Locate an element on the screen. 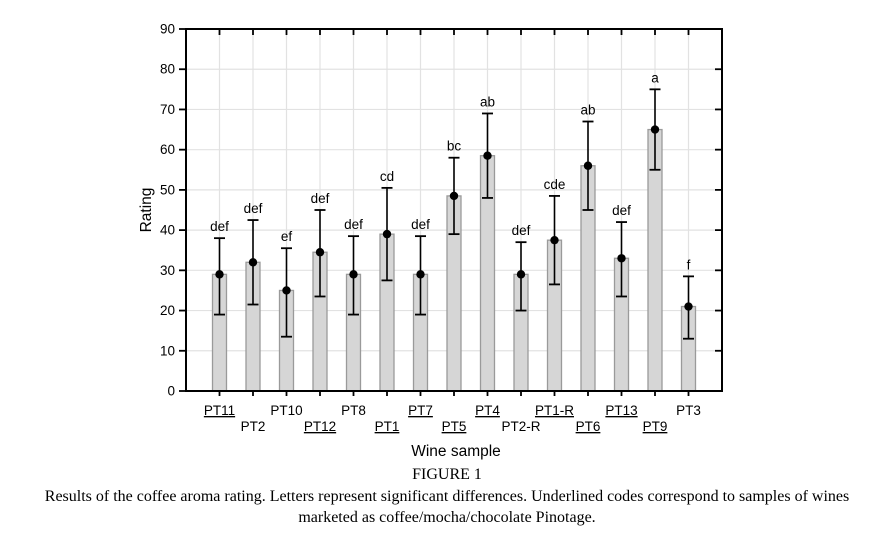 Image resolution: width=894 pixels, height=541 pixels. x-tick-label-PT13: PT13 is located at coordinates (621, 410).